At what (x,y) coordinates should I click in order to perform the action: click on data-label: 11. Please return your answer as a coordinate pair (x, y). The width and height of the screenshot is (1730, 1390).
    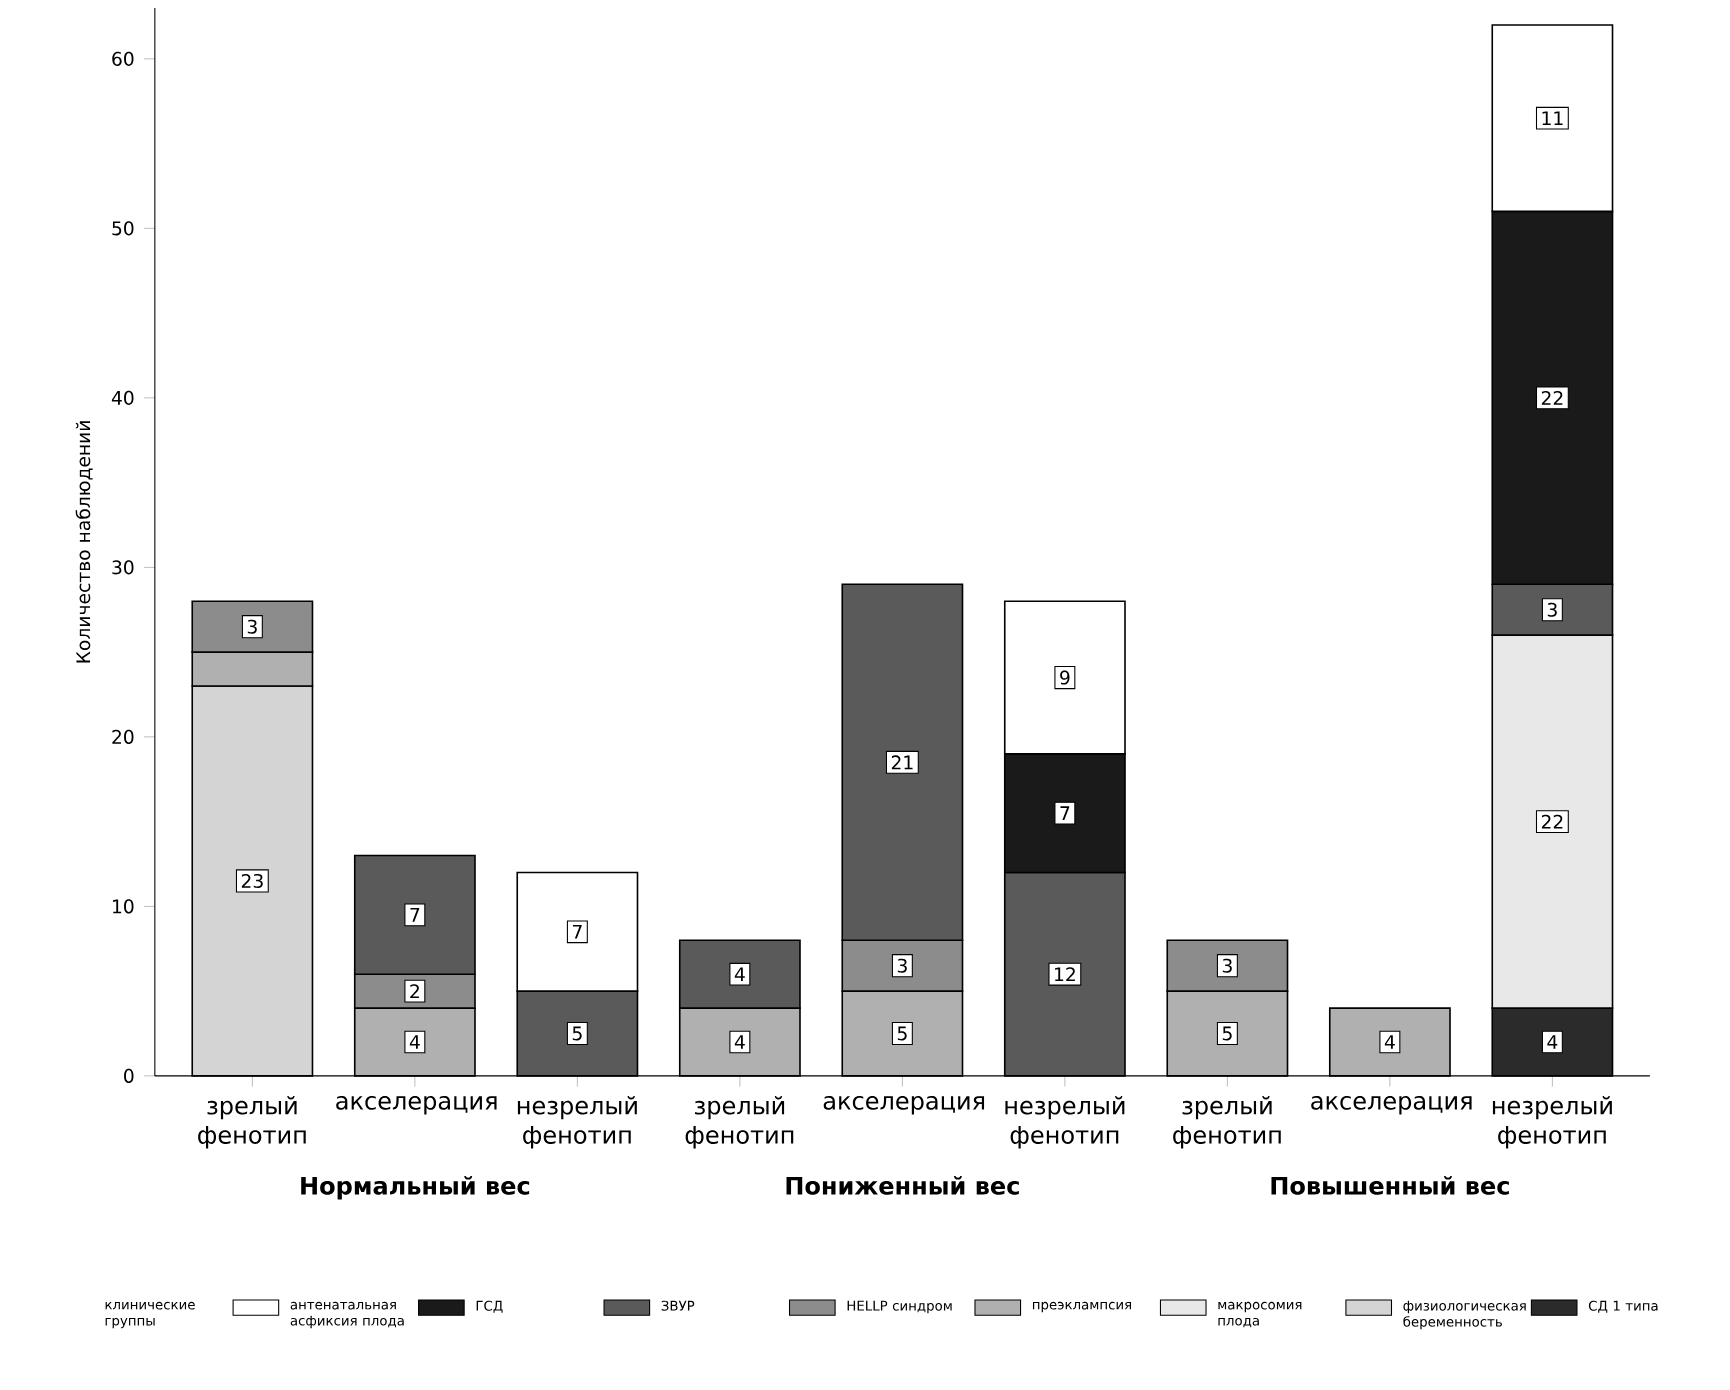
    Looking at the image, I should click on (1552, 117).